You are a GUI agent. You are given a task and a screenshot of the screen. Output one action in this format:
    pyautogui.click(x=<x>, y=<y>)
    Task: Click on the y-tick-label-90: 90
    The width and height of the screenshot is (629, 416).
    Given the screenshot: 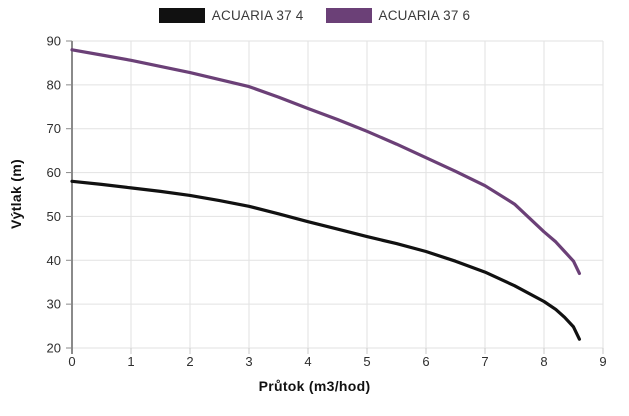 What is the action you would take?
    pyautogui.click(x=54, y=41)
    